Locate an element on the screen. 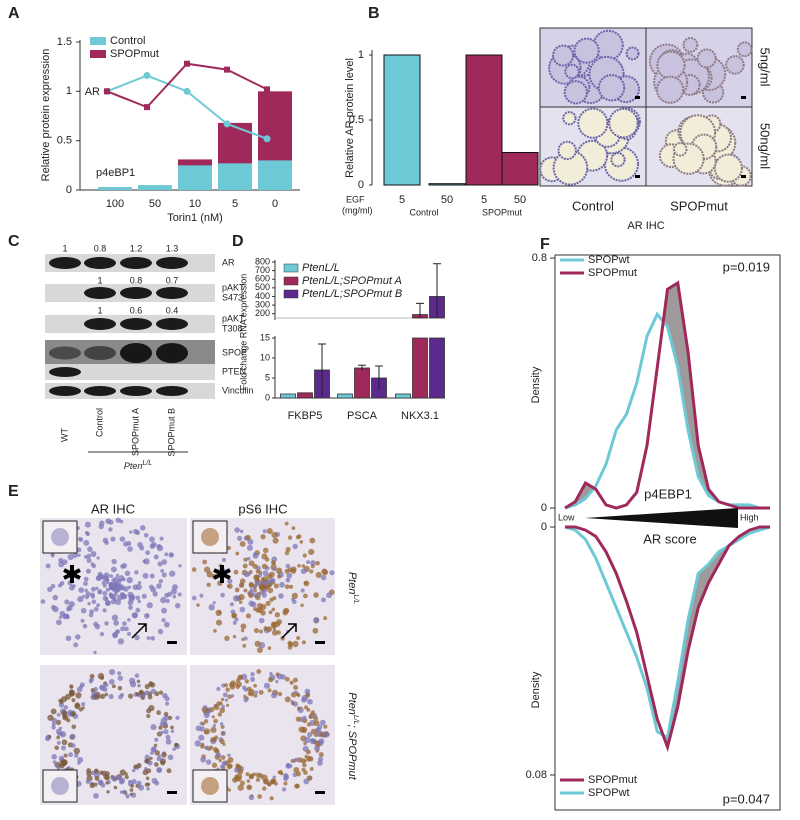 This screenshot has width=800, height=820. quant-label: 1 is located at coordinates (99, 280).